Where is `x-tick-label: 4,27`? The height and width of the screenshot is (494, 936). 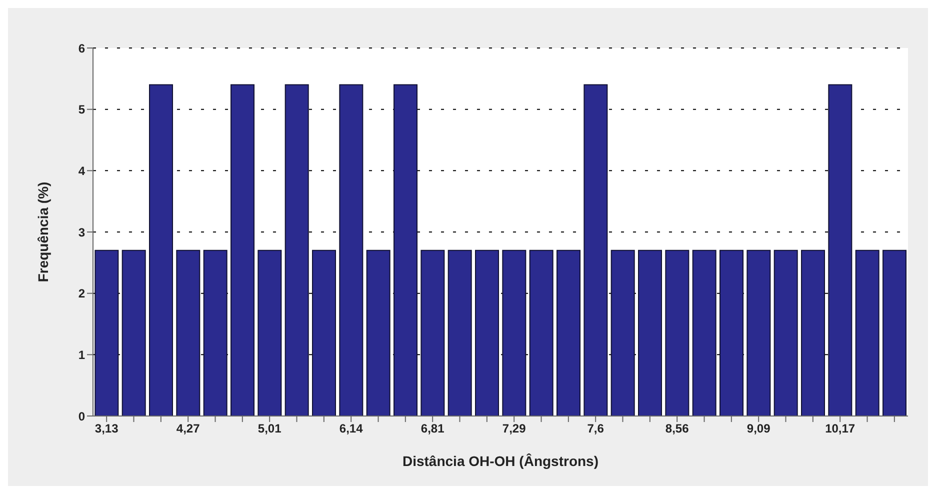
x-tick-label: 4,27 is located at coordinates (188, 429).